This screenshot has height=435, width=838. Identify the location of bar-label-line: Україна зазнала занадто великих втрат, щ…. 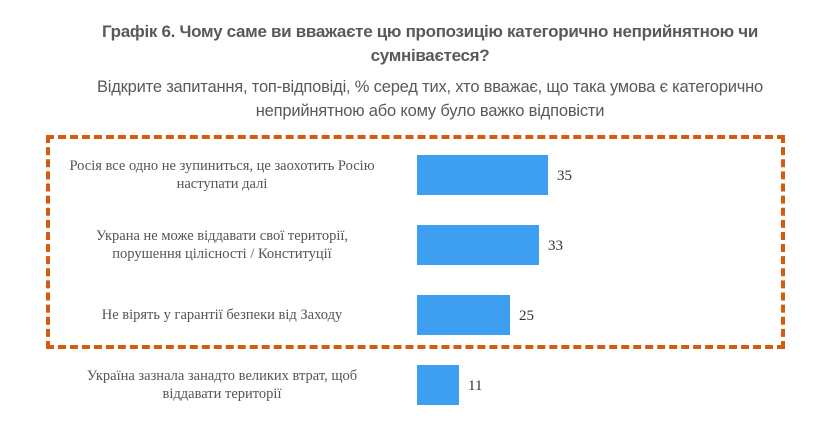
(222, 376).